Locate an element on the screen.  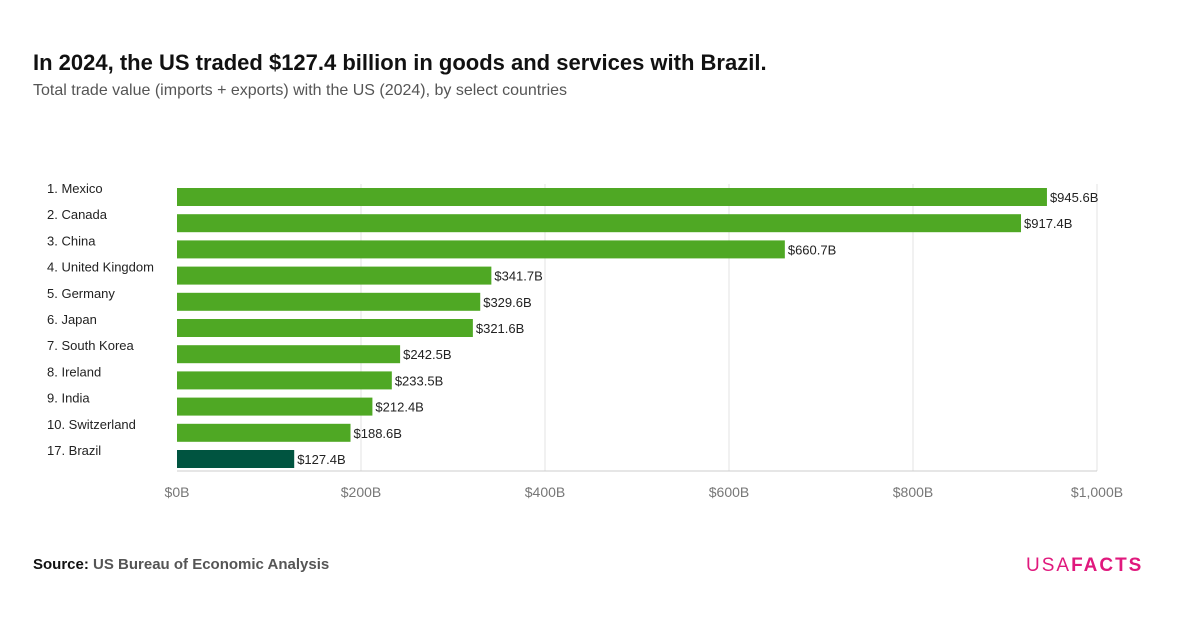
x-tick-label: $800B is located at coordinates (913, 492).